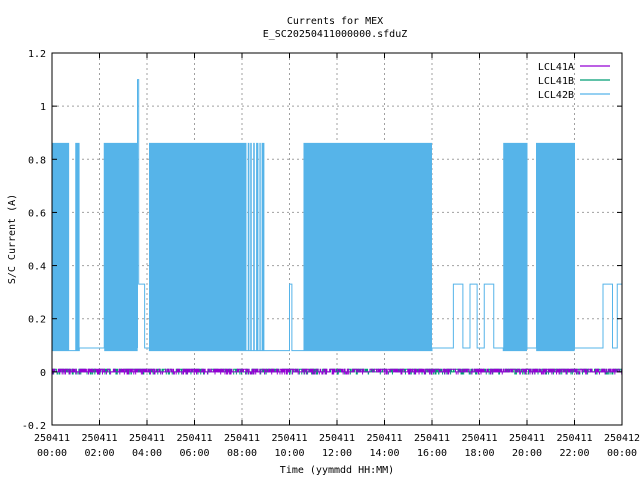 The width and height of the screenshot is (640, 480). I want to click on y-tick-label: -0.2, so click(34, 426).